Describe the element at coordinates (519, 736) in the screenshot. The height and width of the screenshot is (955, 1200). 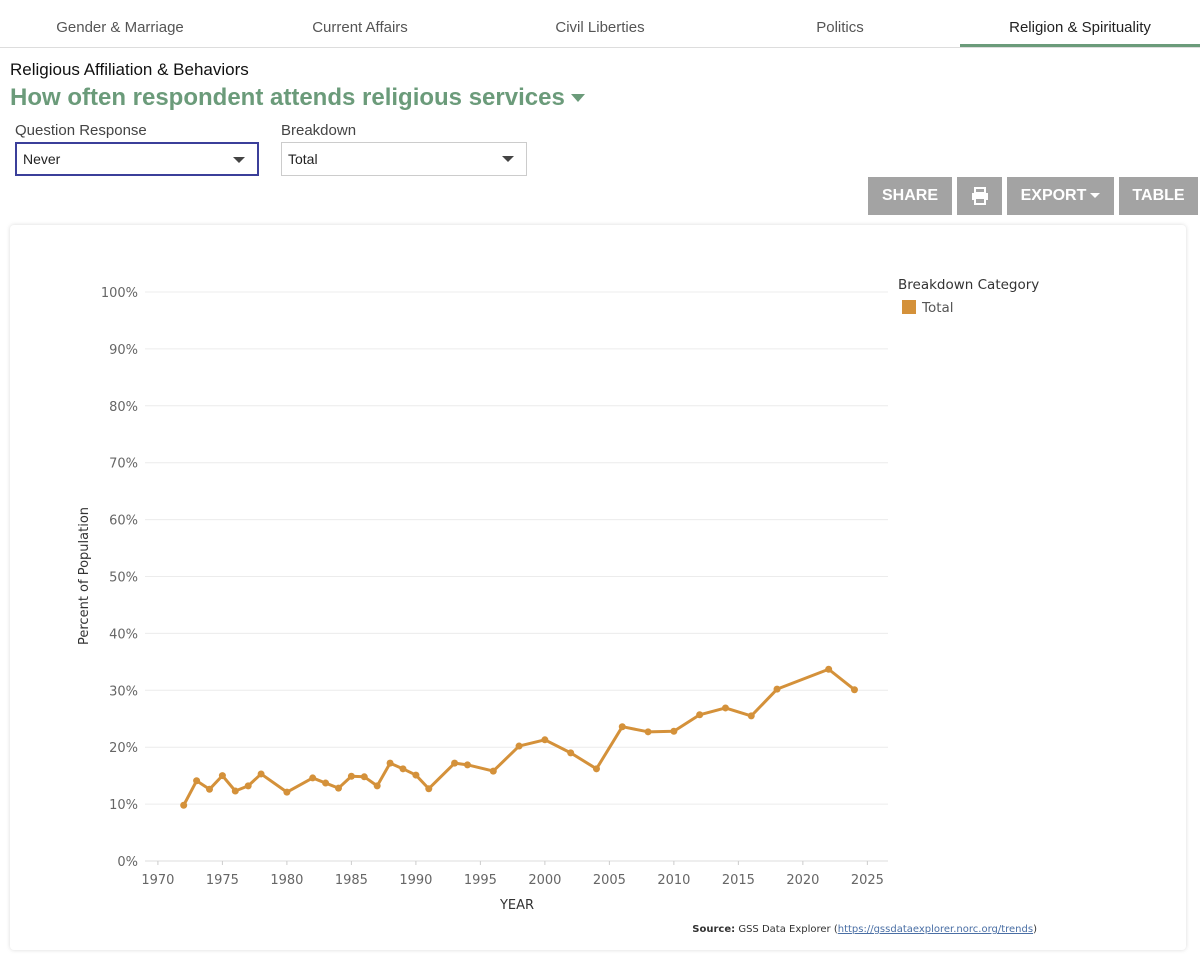
I see `series-line` at that location.